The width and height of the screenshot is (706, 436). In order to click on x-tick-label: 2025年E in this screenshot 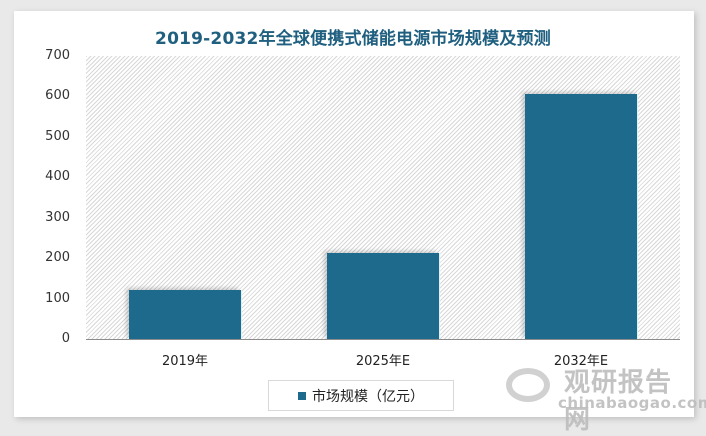, I will do `click(383, 361)`.